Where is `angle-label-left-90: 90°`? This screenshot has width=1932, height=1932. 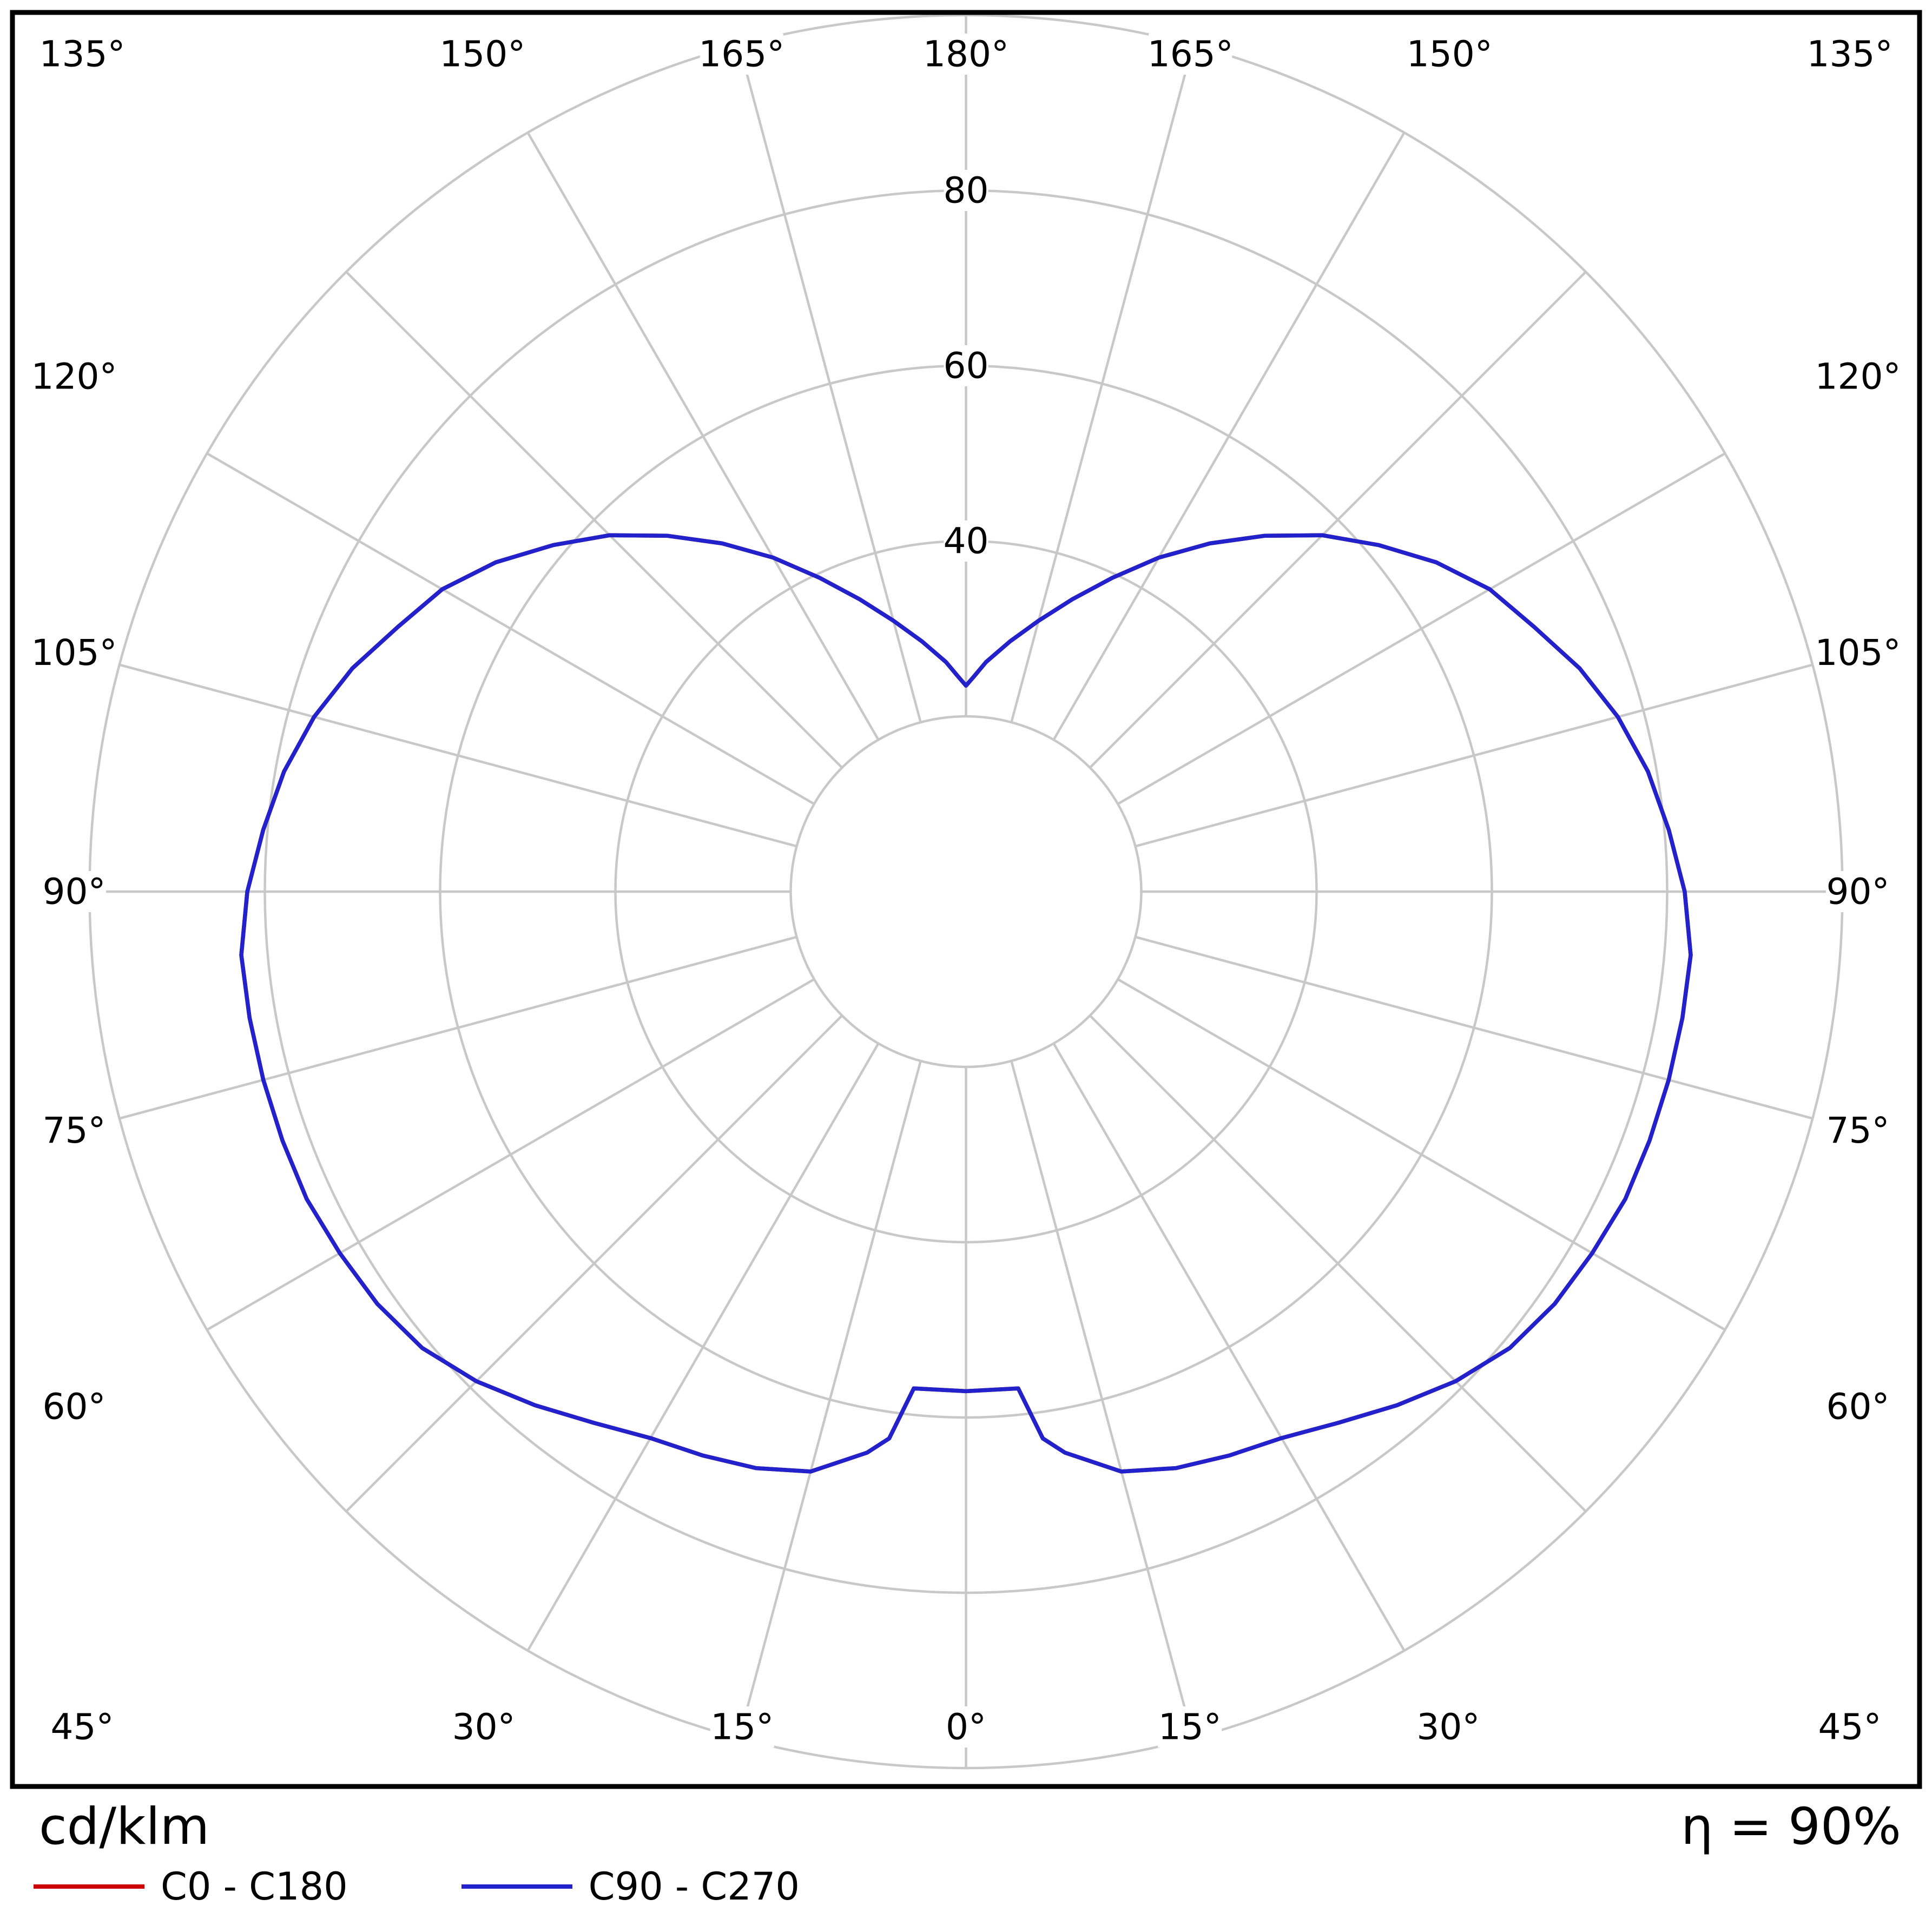
angle-label-left-90: 90° is located at coordinates (75, 892).